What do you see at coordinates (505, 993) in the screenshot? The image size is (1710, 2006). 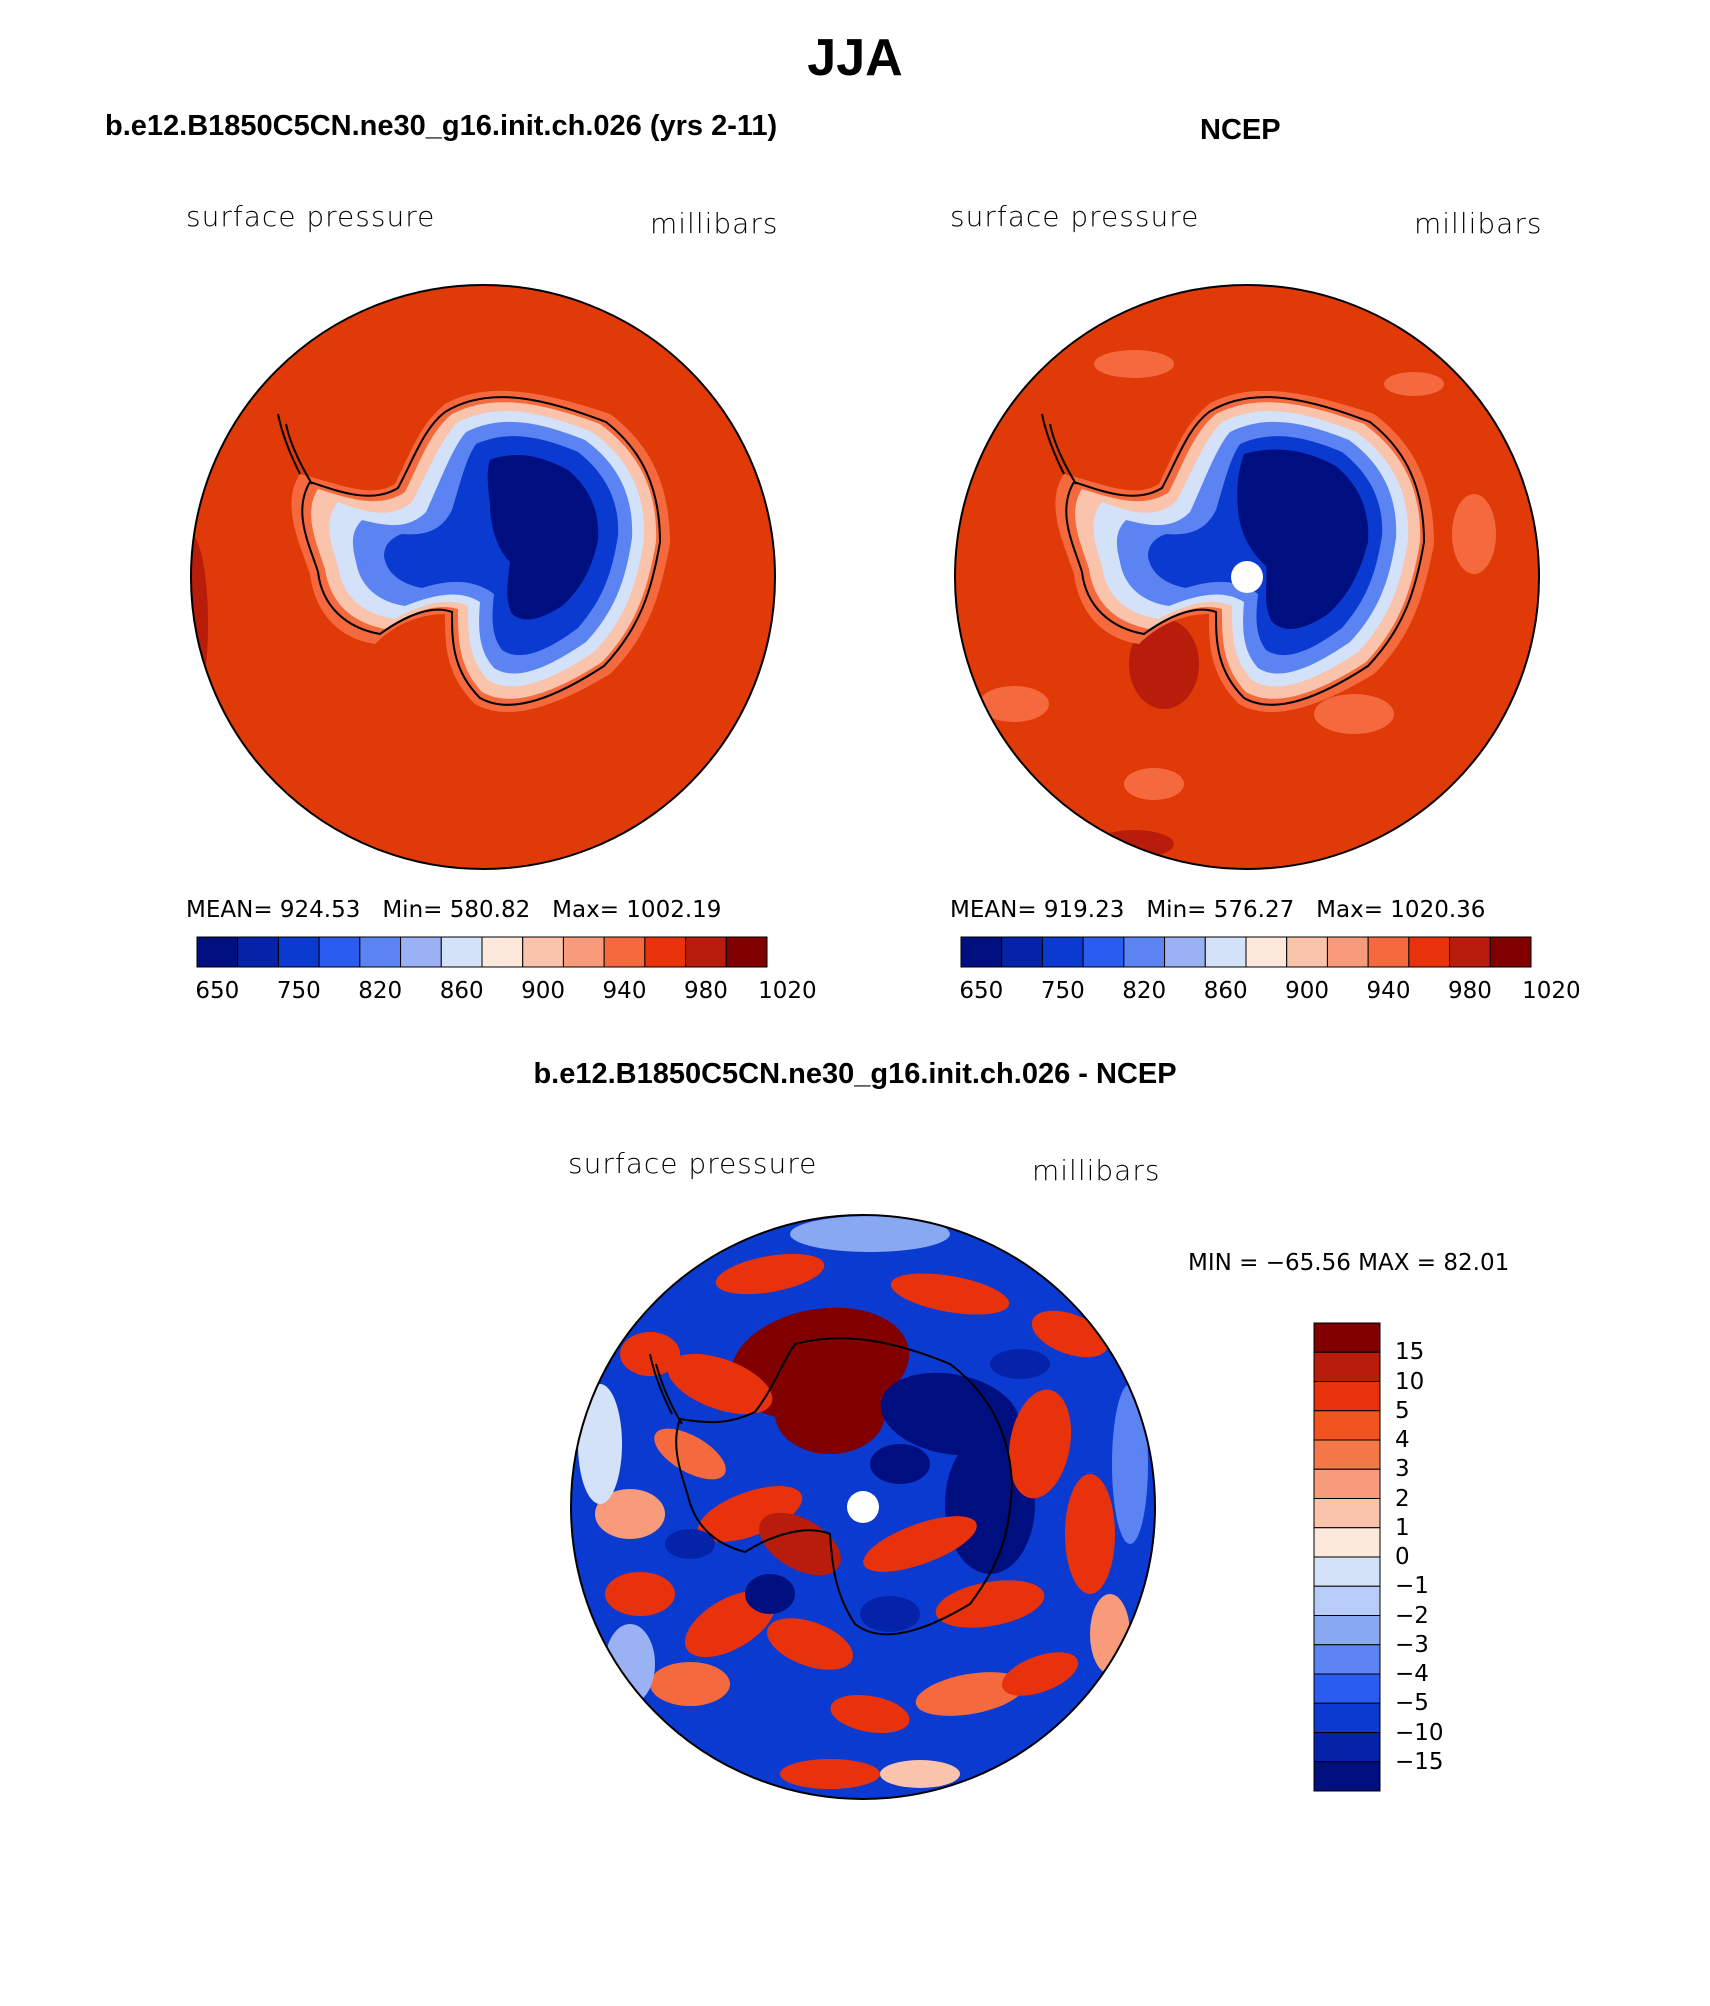 I see `panel1-colorbar-ticks: 650 750 820 860 900 940 980 1020` at bounding box center [505, 993].